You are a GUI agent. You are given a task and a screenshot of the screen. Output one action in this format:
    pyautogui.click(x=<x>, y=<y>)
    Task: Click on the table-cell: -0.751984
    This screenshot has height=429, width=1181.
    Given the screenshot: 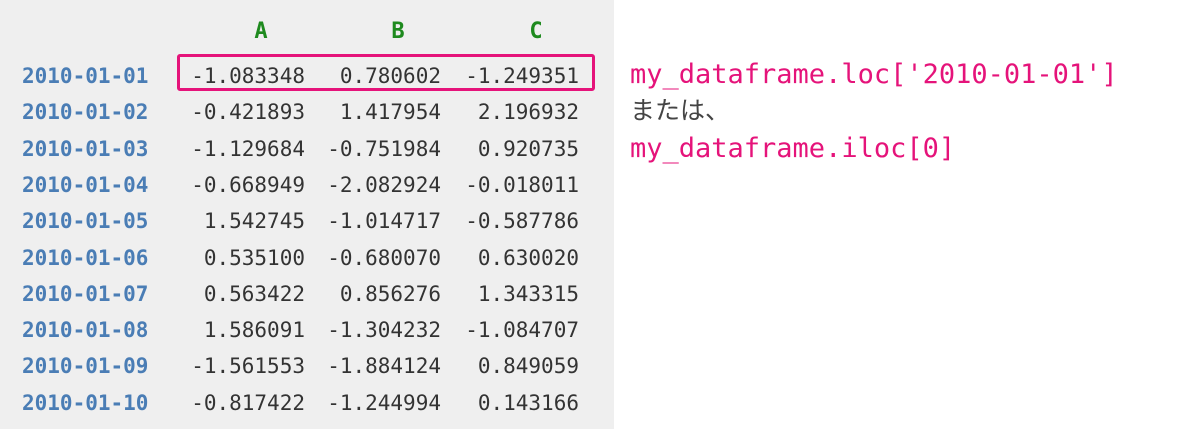 What is the action you would take?
    pyautogui.click(x=384, y=149)
    